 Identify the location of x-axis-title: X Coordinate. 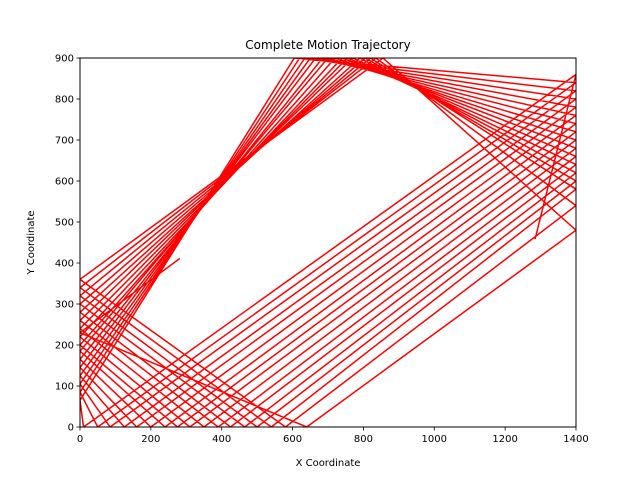
(328, 463).